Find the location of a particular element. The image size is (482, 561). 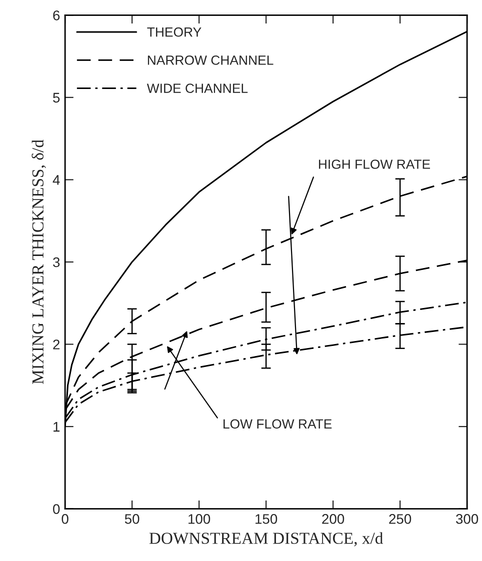

y-tick-label: 6 is located at coordinates (56, 15).